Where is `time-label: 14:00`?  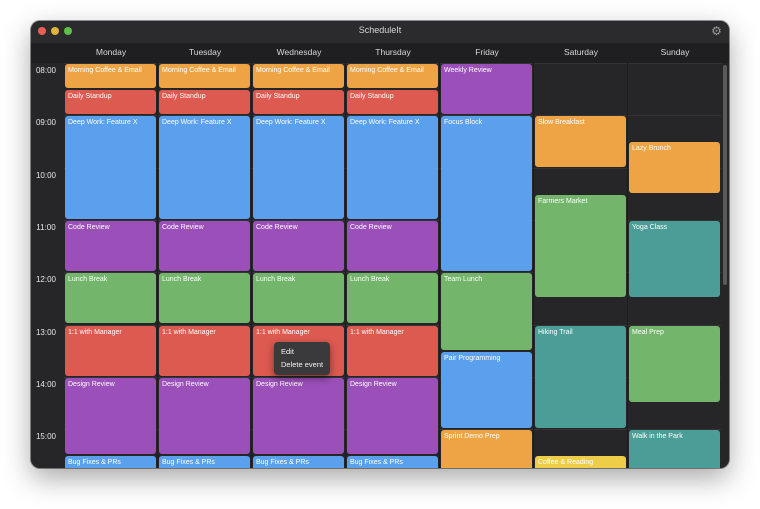
time-label: 14:00 is located at coordinates (46, 384).